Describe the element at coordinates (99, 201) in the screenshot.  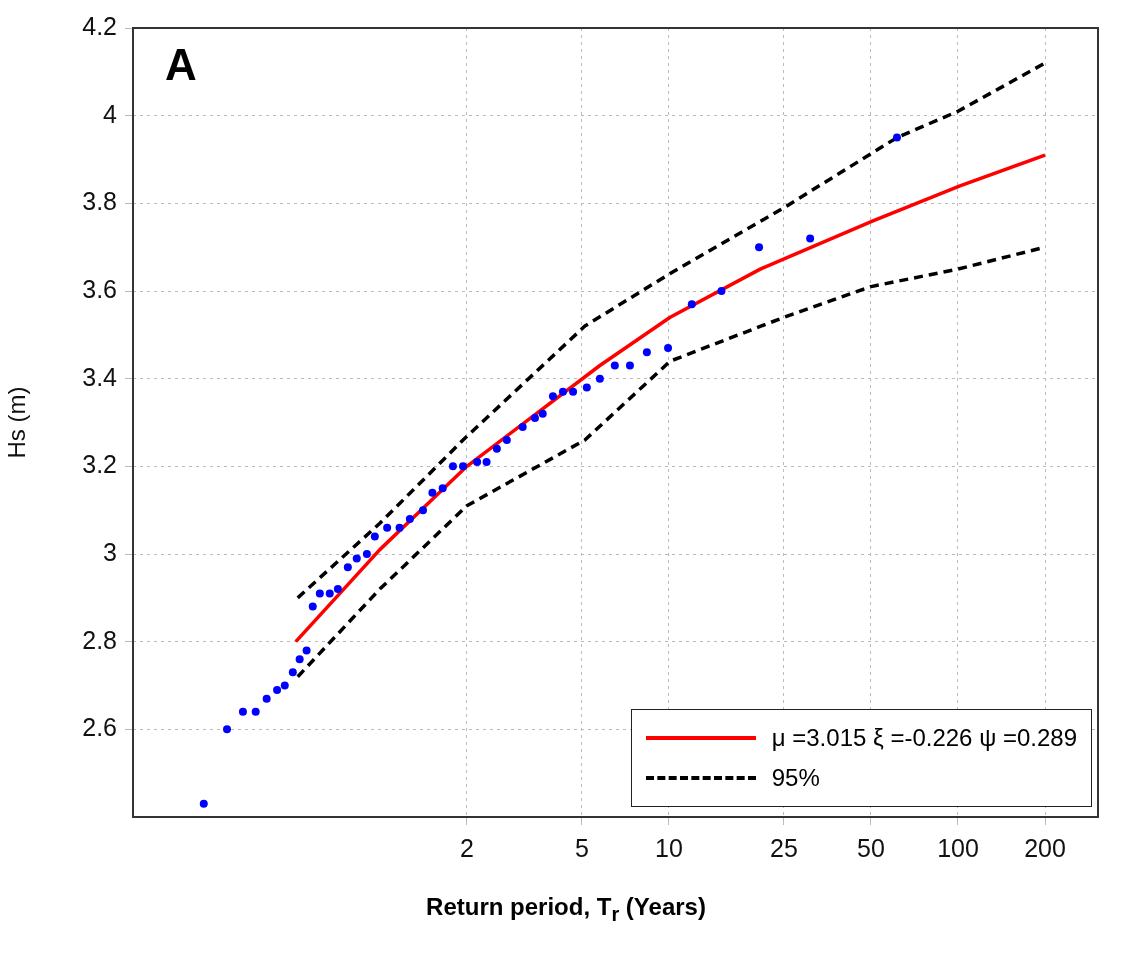
I see `y-tick-label: 3.8` at that location.